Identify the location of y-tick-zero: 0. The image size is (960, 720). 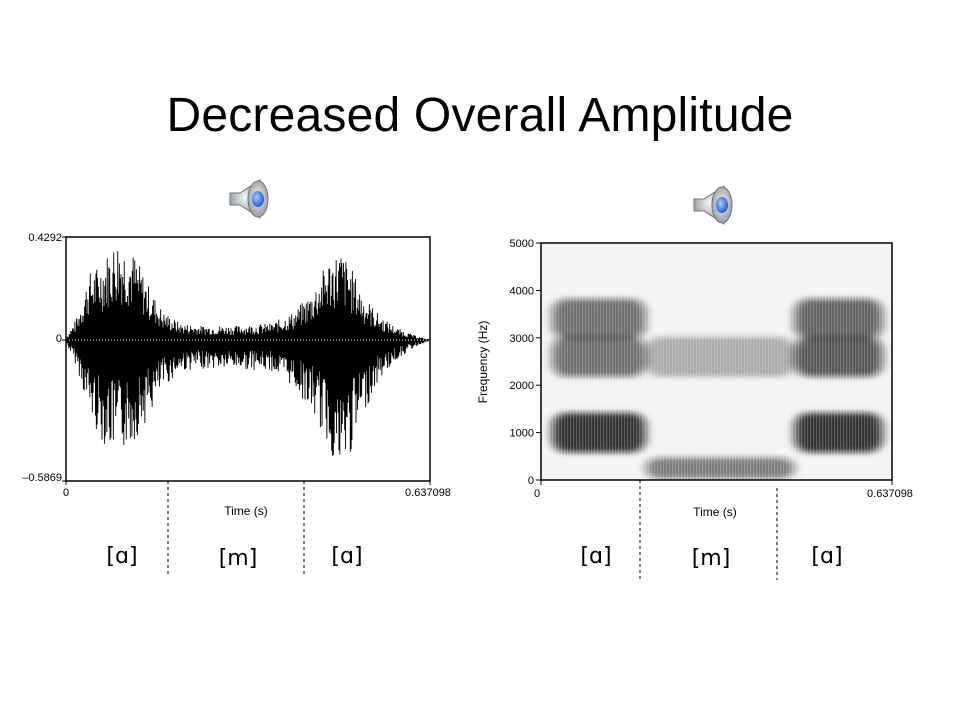
(59, 339).